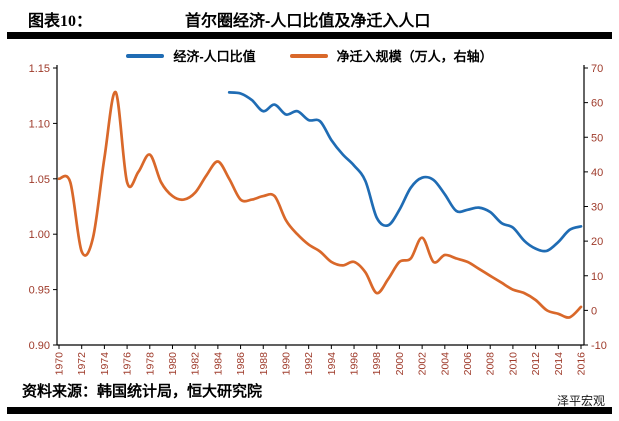 This screenshot has height=421, width=619. Describe the element at coordinates (468, 364) in the screenshot. I see `x-tick-label: 2006` at that location.